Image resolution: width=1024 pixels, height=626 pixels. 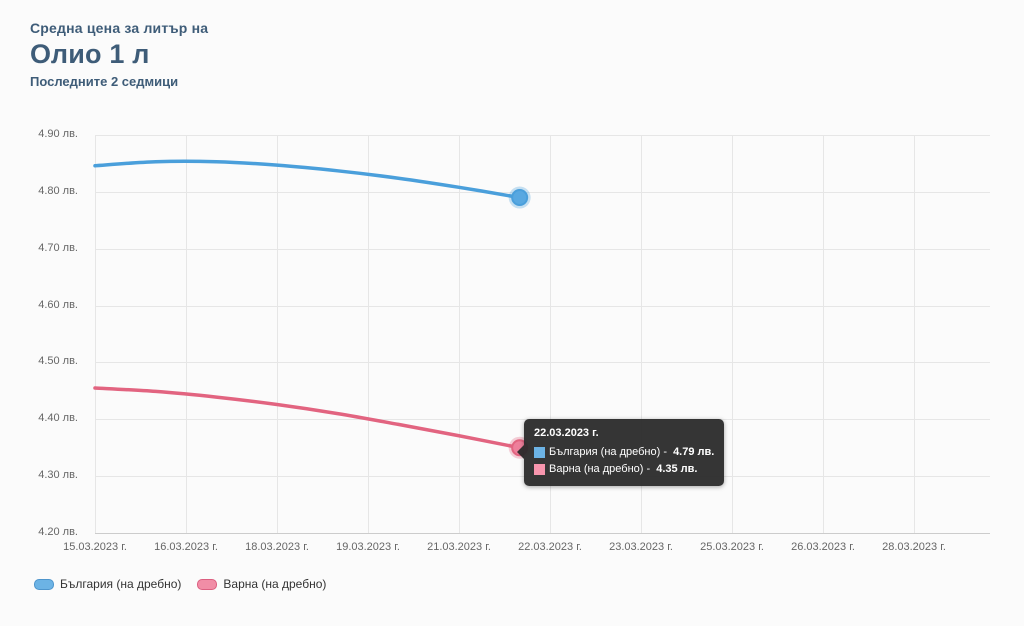 I want to click on x-tick-label: 21.03.2023 г., so click(x=459, y=547).